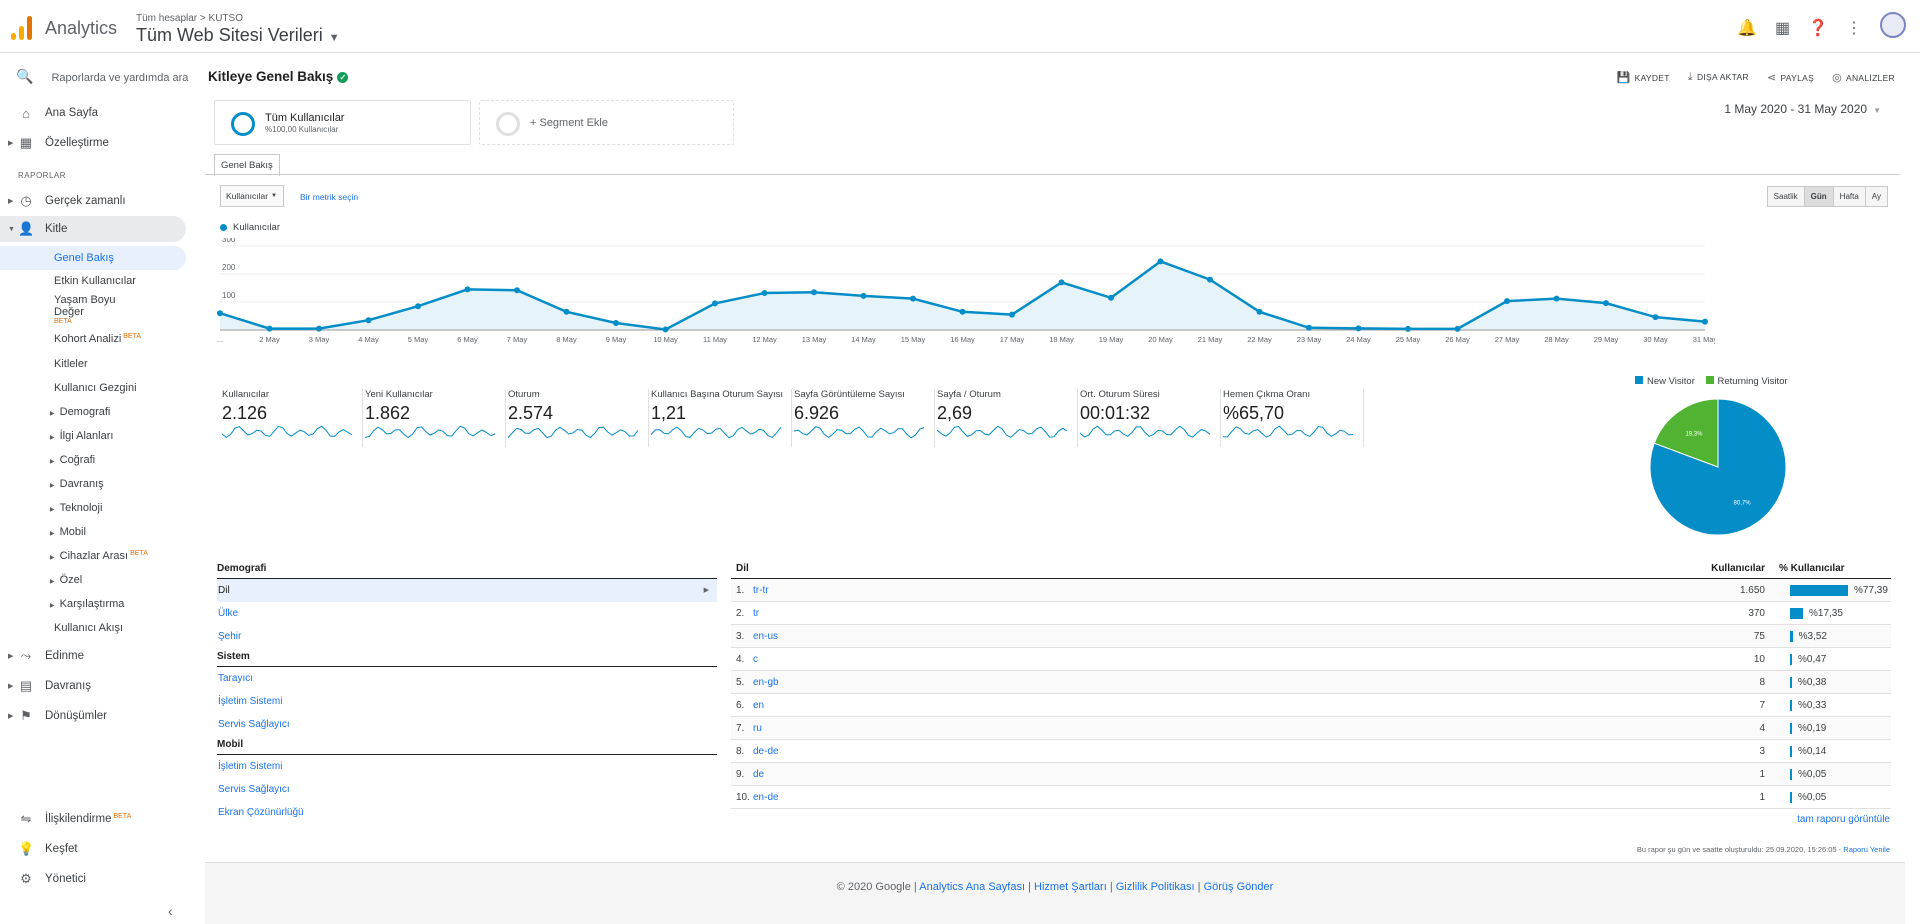 Image resolution: width=1920 pixels, height=924 pixels. I want to click on search-box: 🔍 Raporlarda ve yardımda ara, so click(102, 76).